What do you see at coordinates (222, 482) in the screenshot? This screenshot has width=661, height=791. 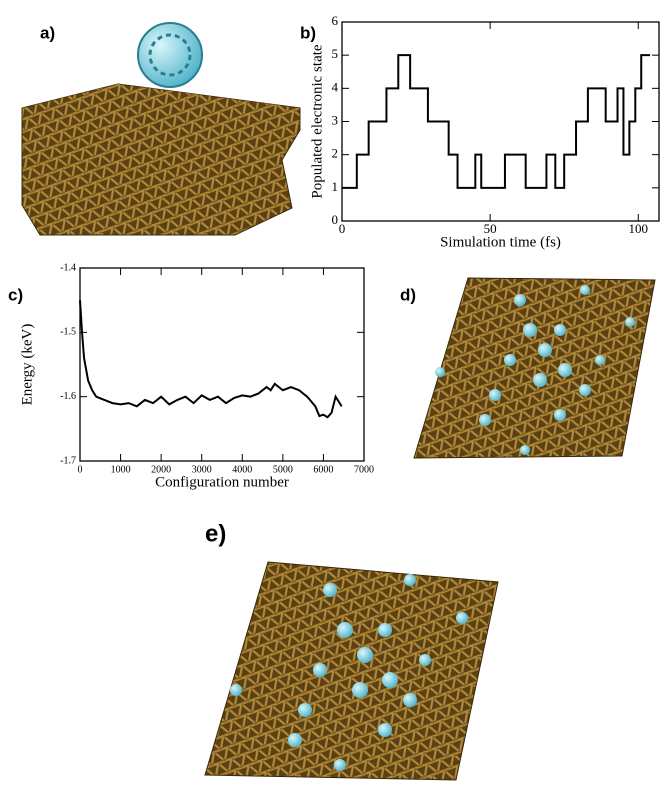 I see `x-axis-label: Configuration number` at bounding box center [222, 482].